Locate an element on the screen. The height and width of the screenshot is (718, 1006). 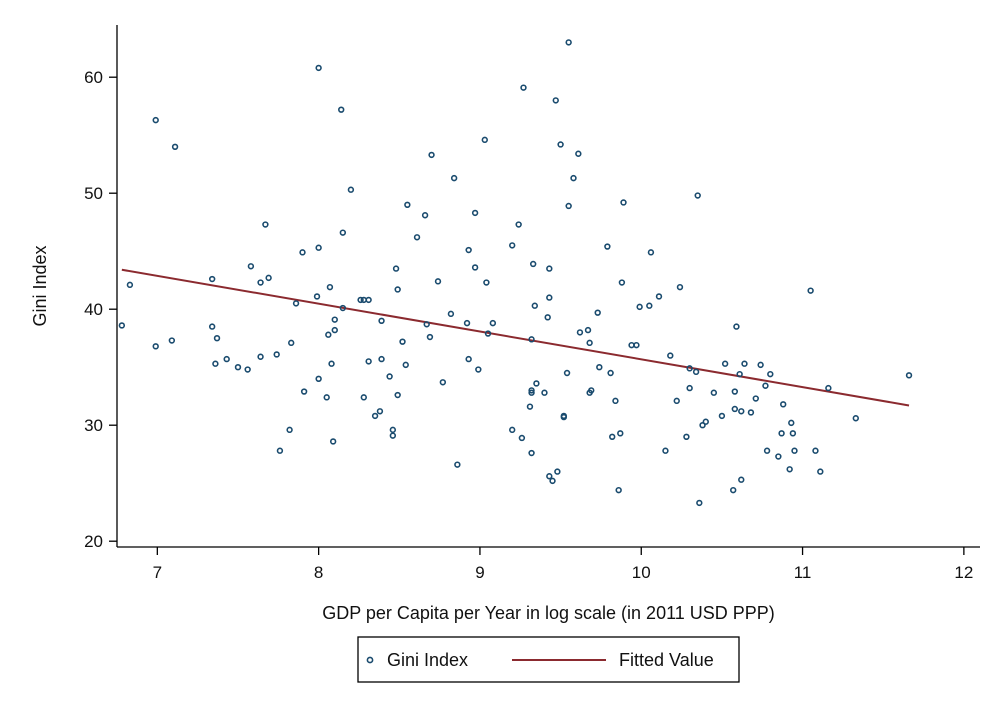
y-tick-label: 30 is located at coordinates (93, 425).